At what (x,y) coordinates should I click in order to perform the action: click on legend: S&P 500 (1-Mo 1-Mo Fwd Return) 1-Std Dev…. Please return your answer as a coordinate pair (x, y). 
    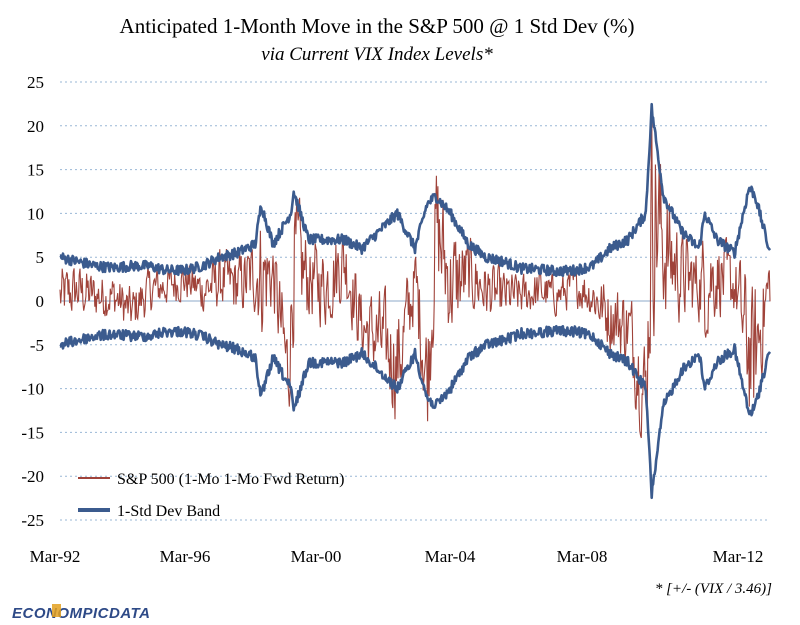
    Looking at the image, I should click on (211, 495).